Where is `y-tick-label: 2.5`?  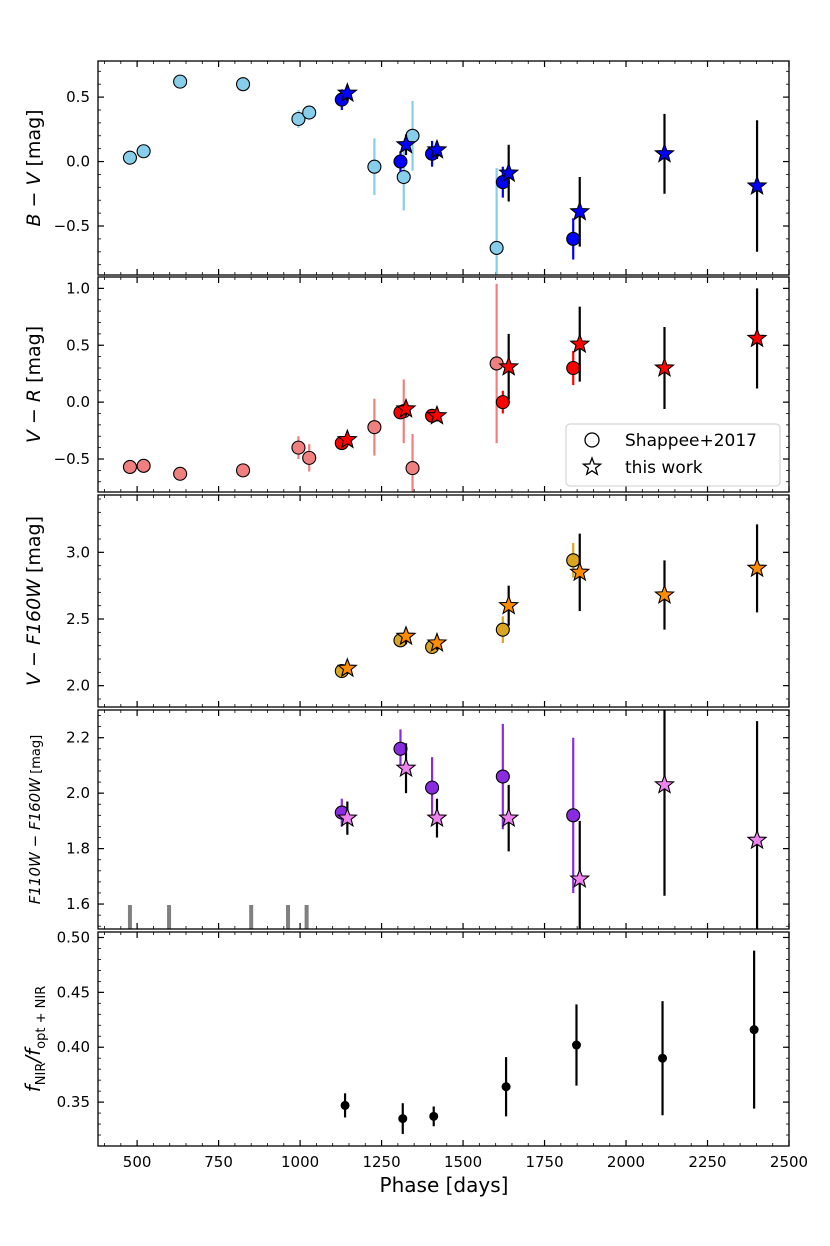
y-tick-label: 2.5 is located at coordinates (78, 619).